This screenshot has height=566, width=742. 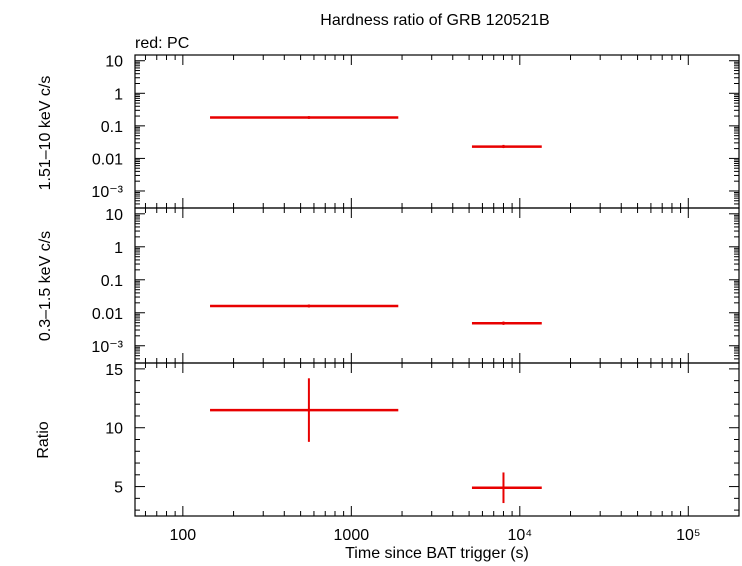 I want to click on x-tick-label: 10⁵, so click(x=688, y=535).